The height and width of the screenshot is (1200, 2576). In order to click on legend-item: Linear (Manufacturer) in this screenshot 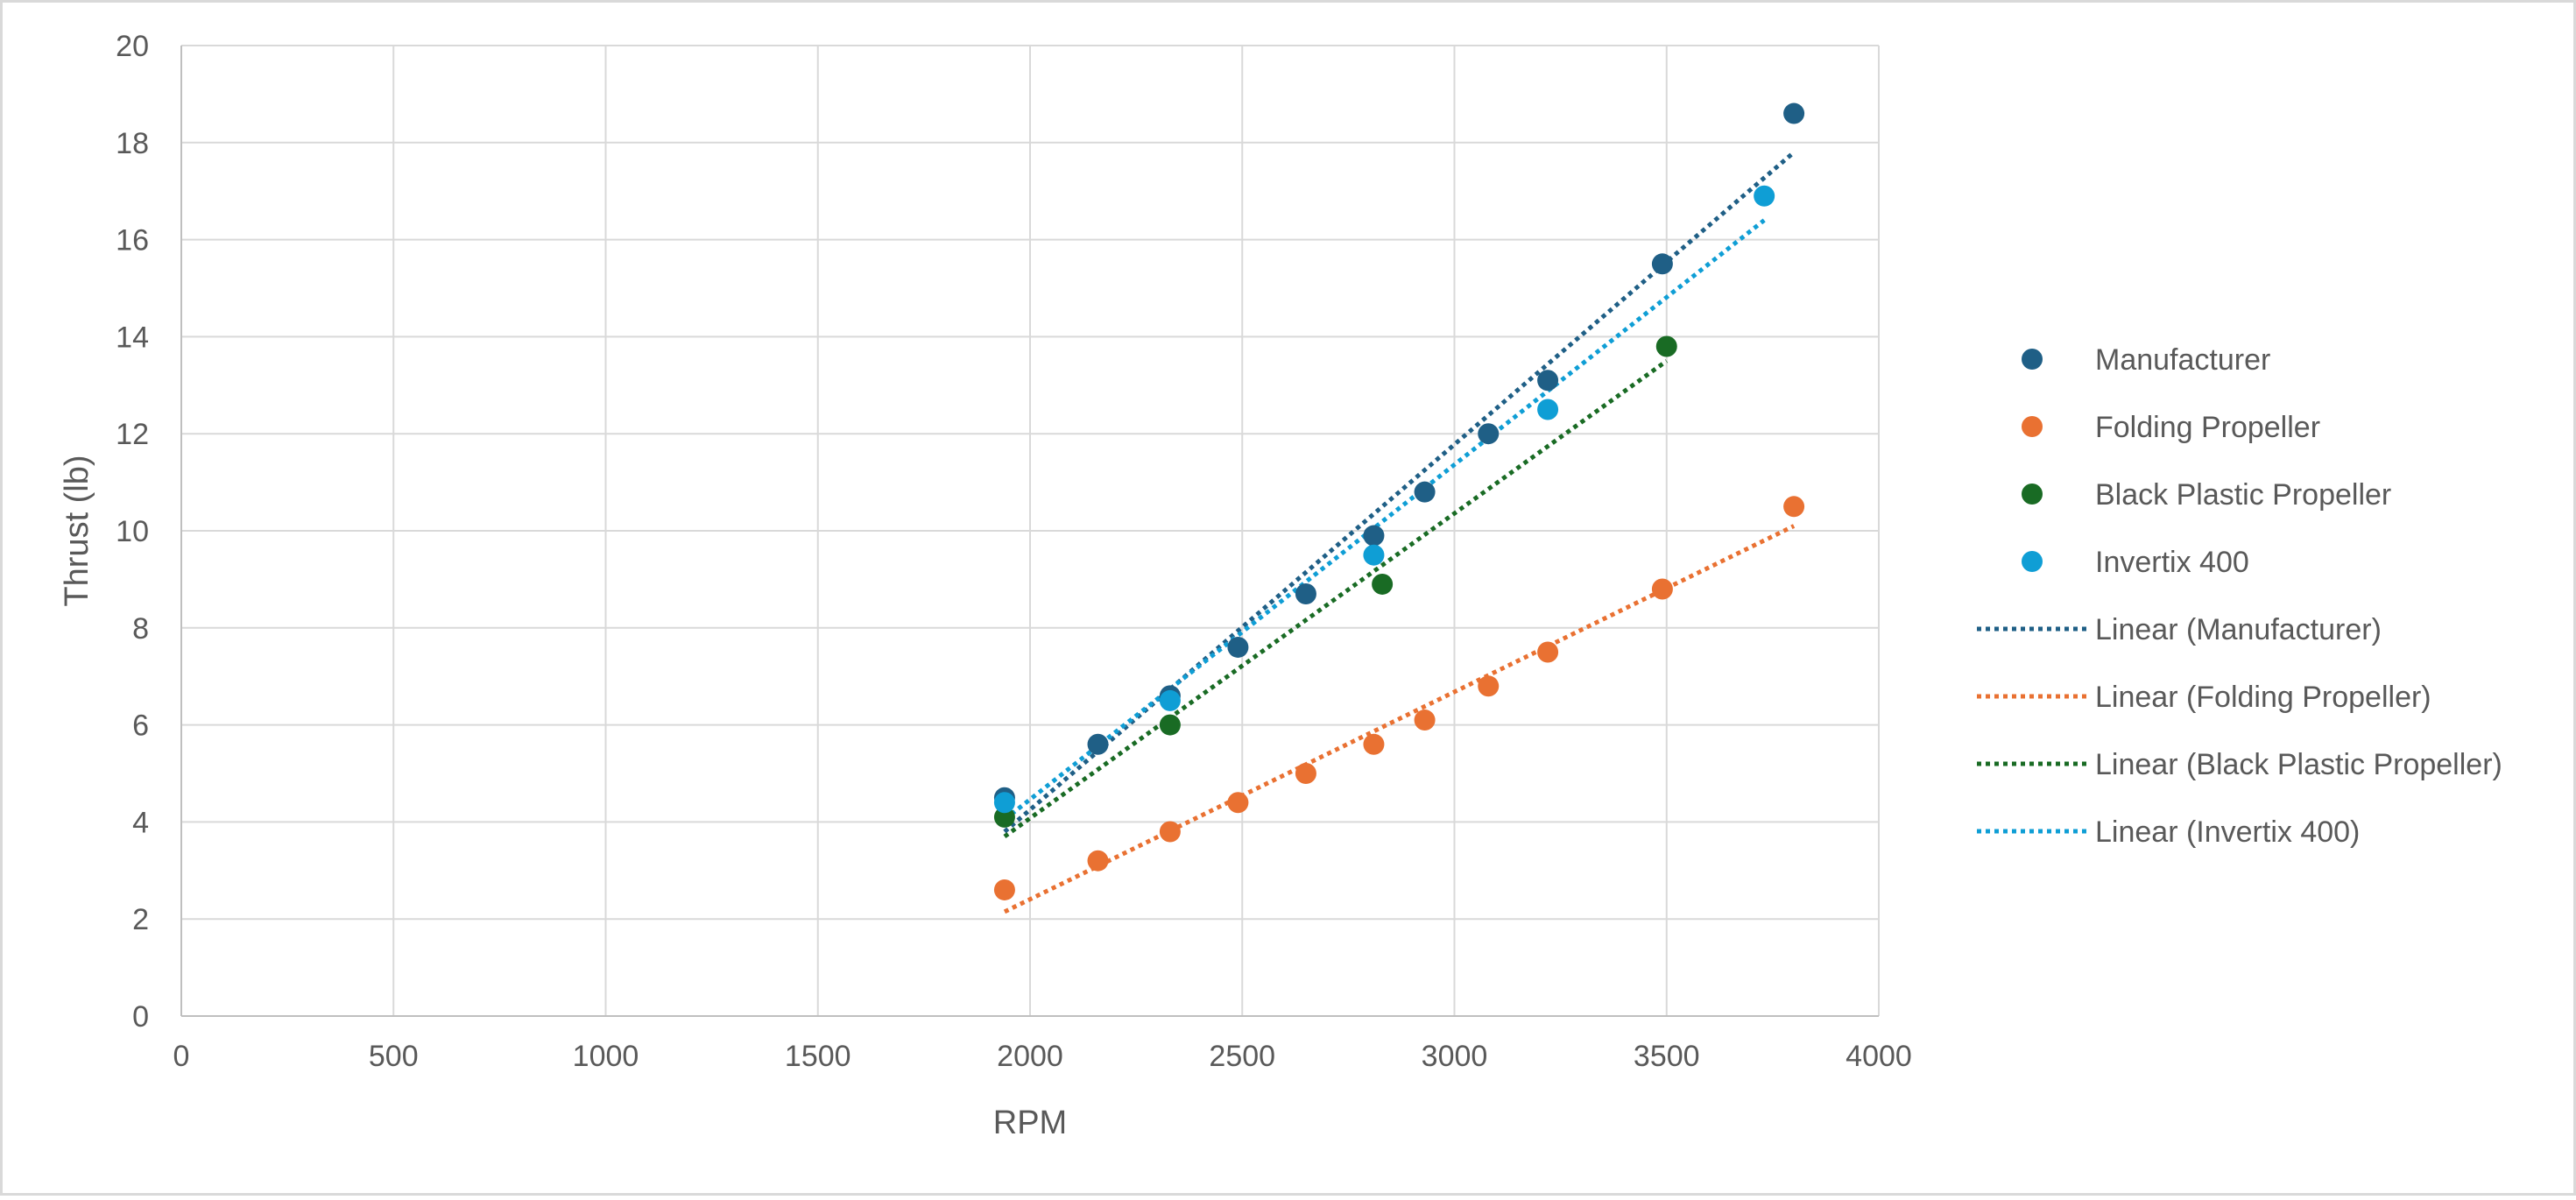, I will do `click(2179, 629)`.